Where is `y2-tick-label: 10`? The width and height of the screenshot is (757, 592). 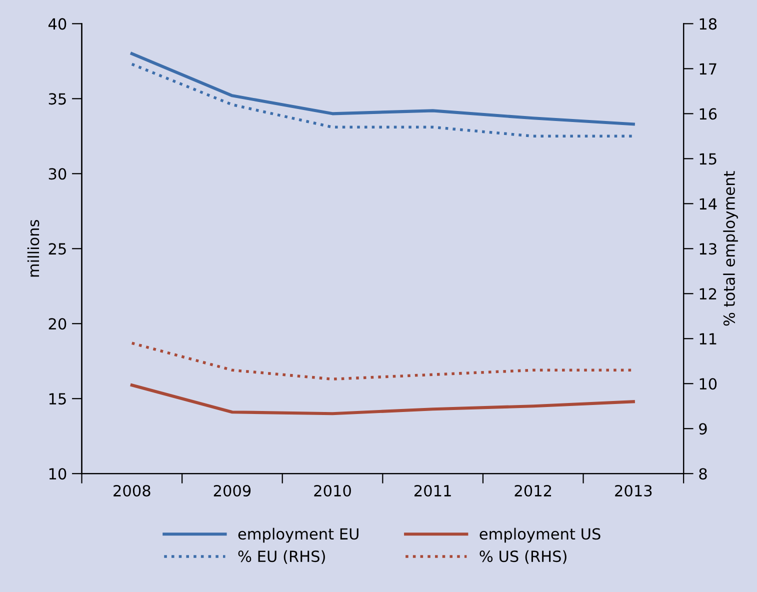
y2-tick-label: 10 is located at coordinates (708, 384).